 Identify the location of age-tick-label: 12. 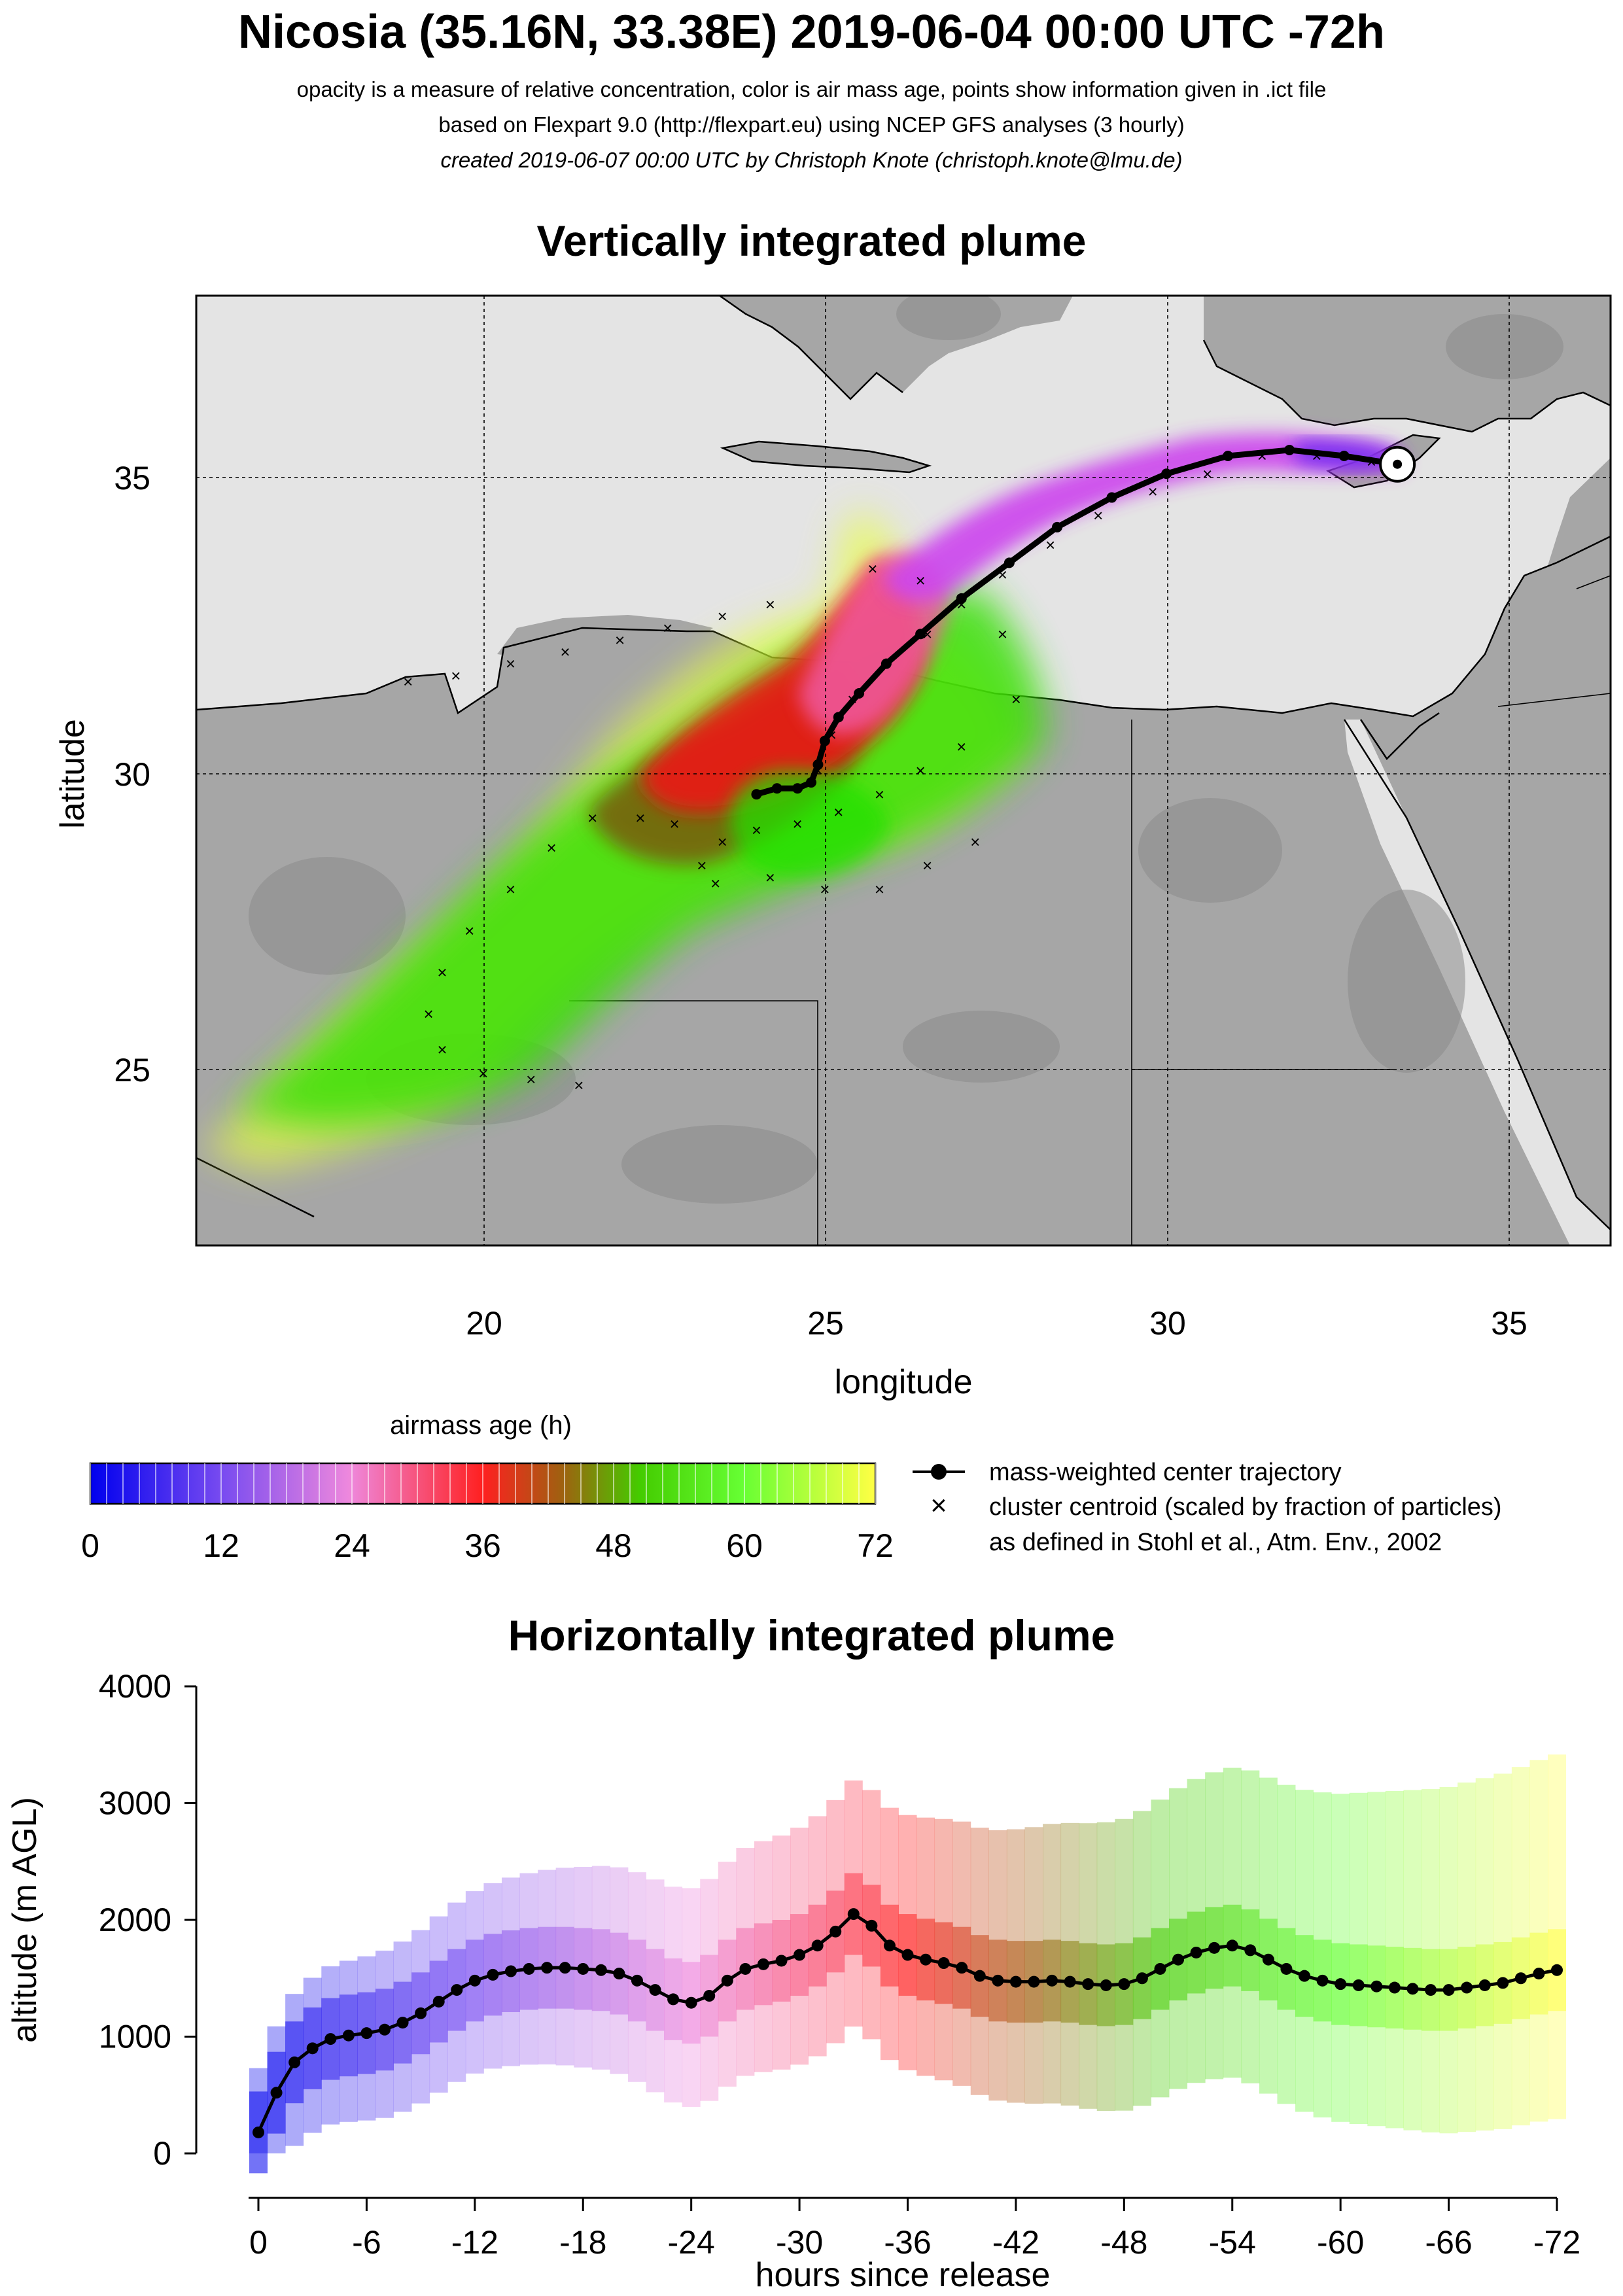
(221, 1545).